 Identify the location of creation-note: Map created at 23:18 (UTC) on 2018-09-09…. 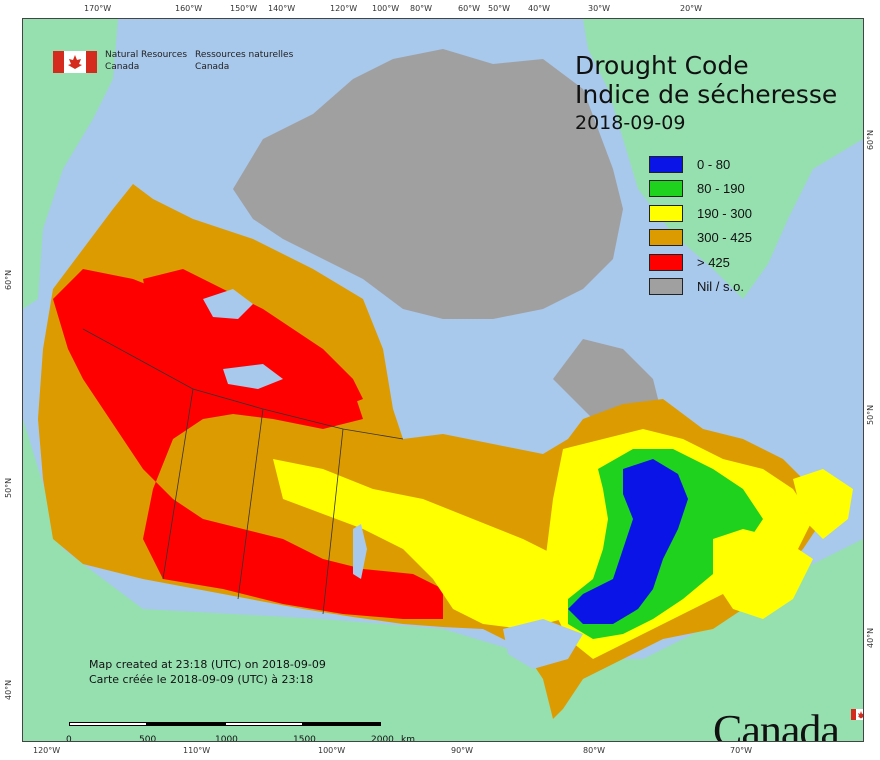
(207, 672).